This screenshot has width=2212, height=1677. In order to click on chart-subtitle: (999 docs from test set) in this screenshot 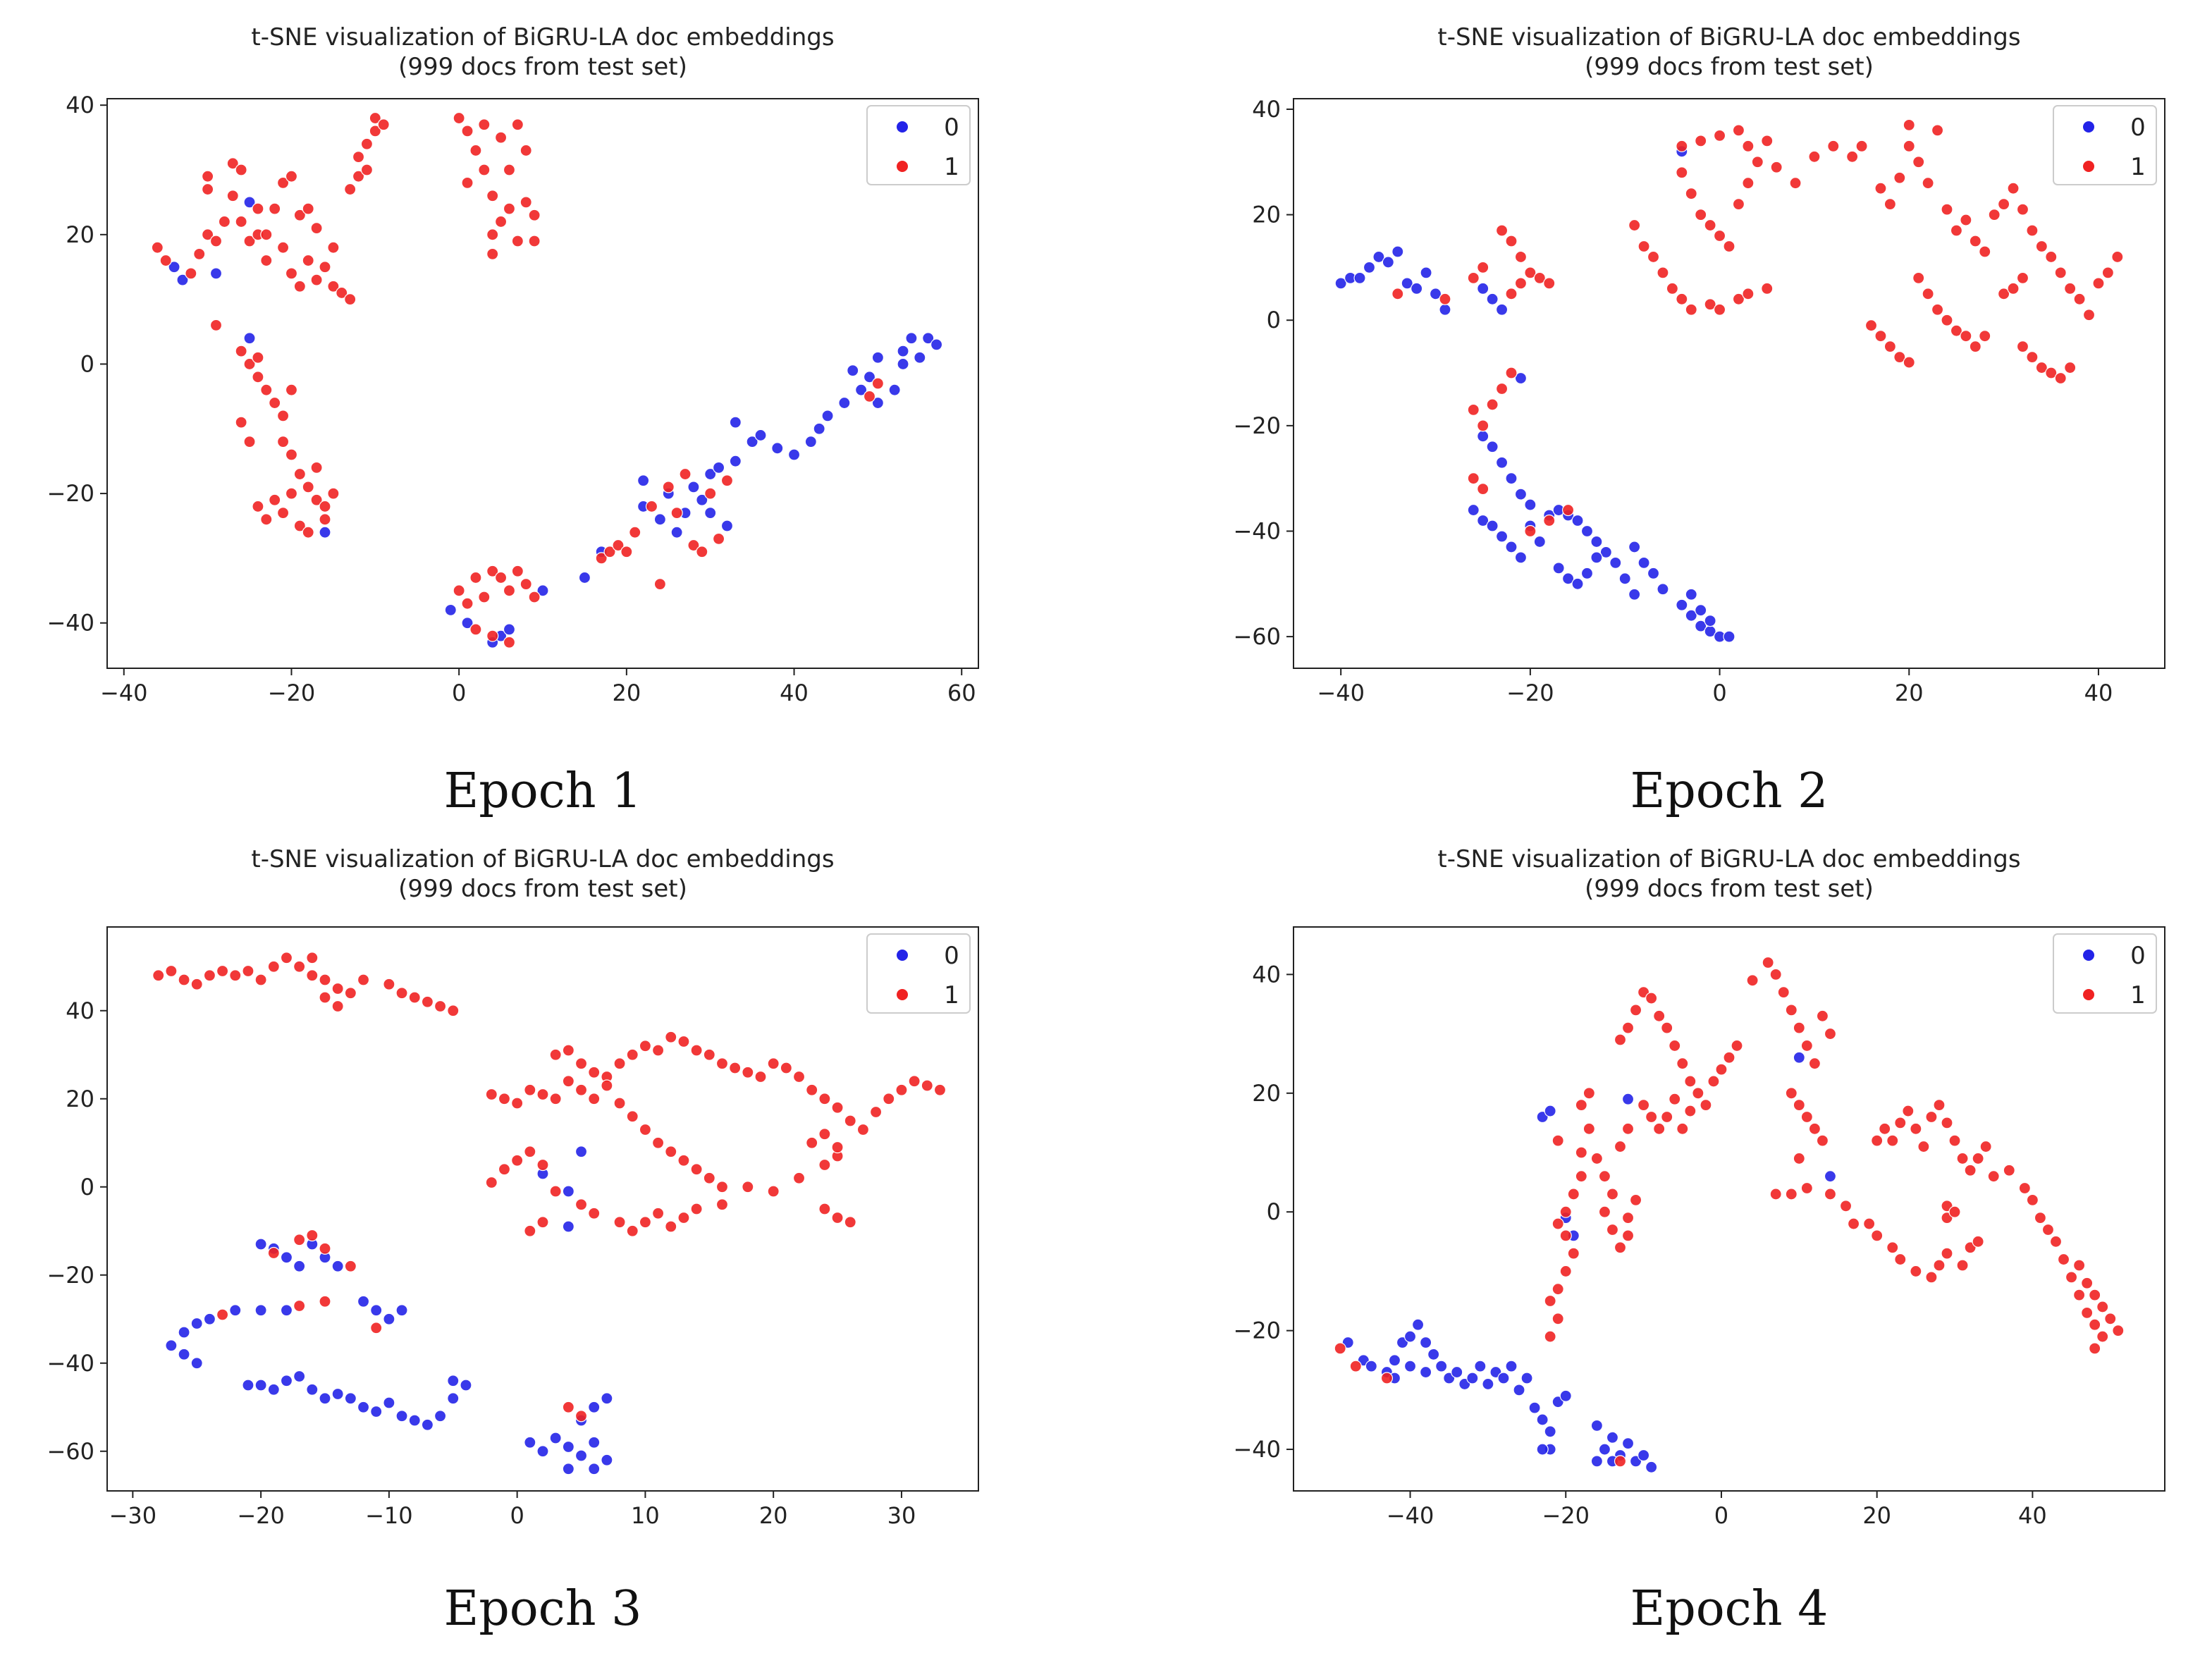, I will do `click(542, 67)`.